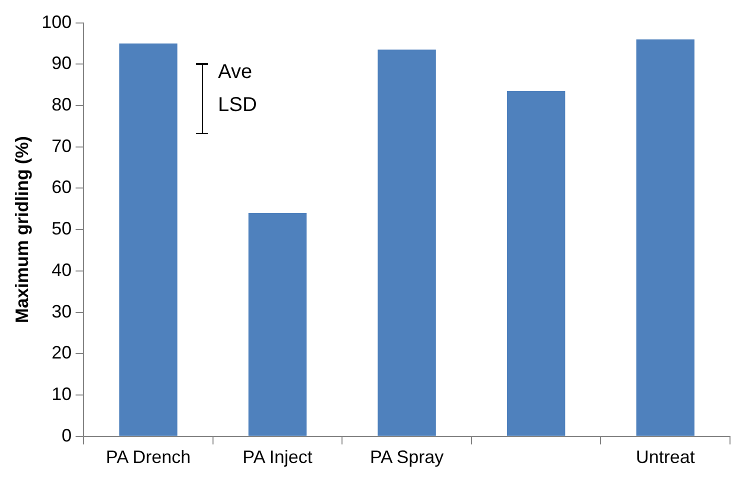 This screenshot has width=748, height=480. I want to click on y-tick-label: 20, so click(62, 352).